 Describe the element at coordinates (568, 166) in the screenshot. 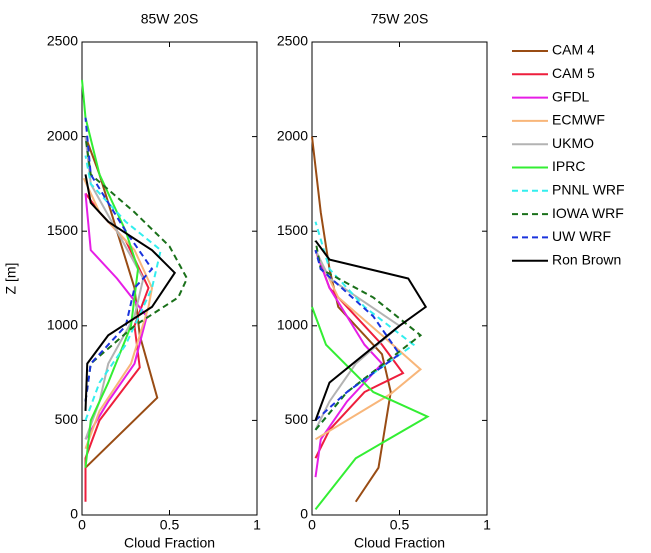

I see `legend-label: IPRC` at that location.